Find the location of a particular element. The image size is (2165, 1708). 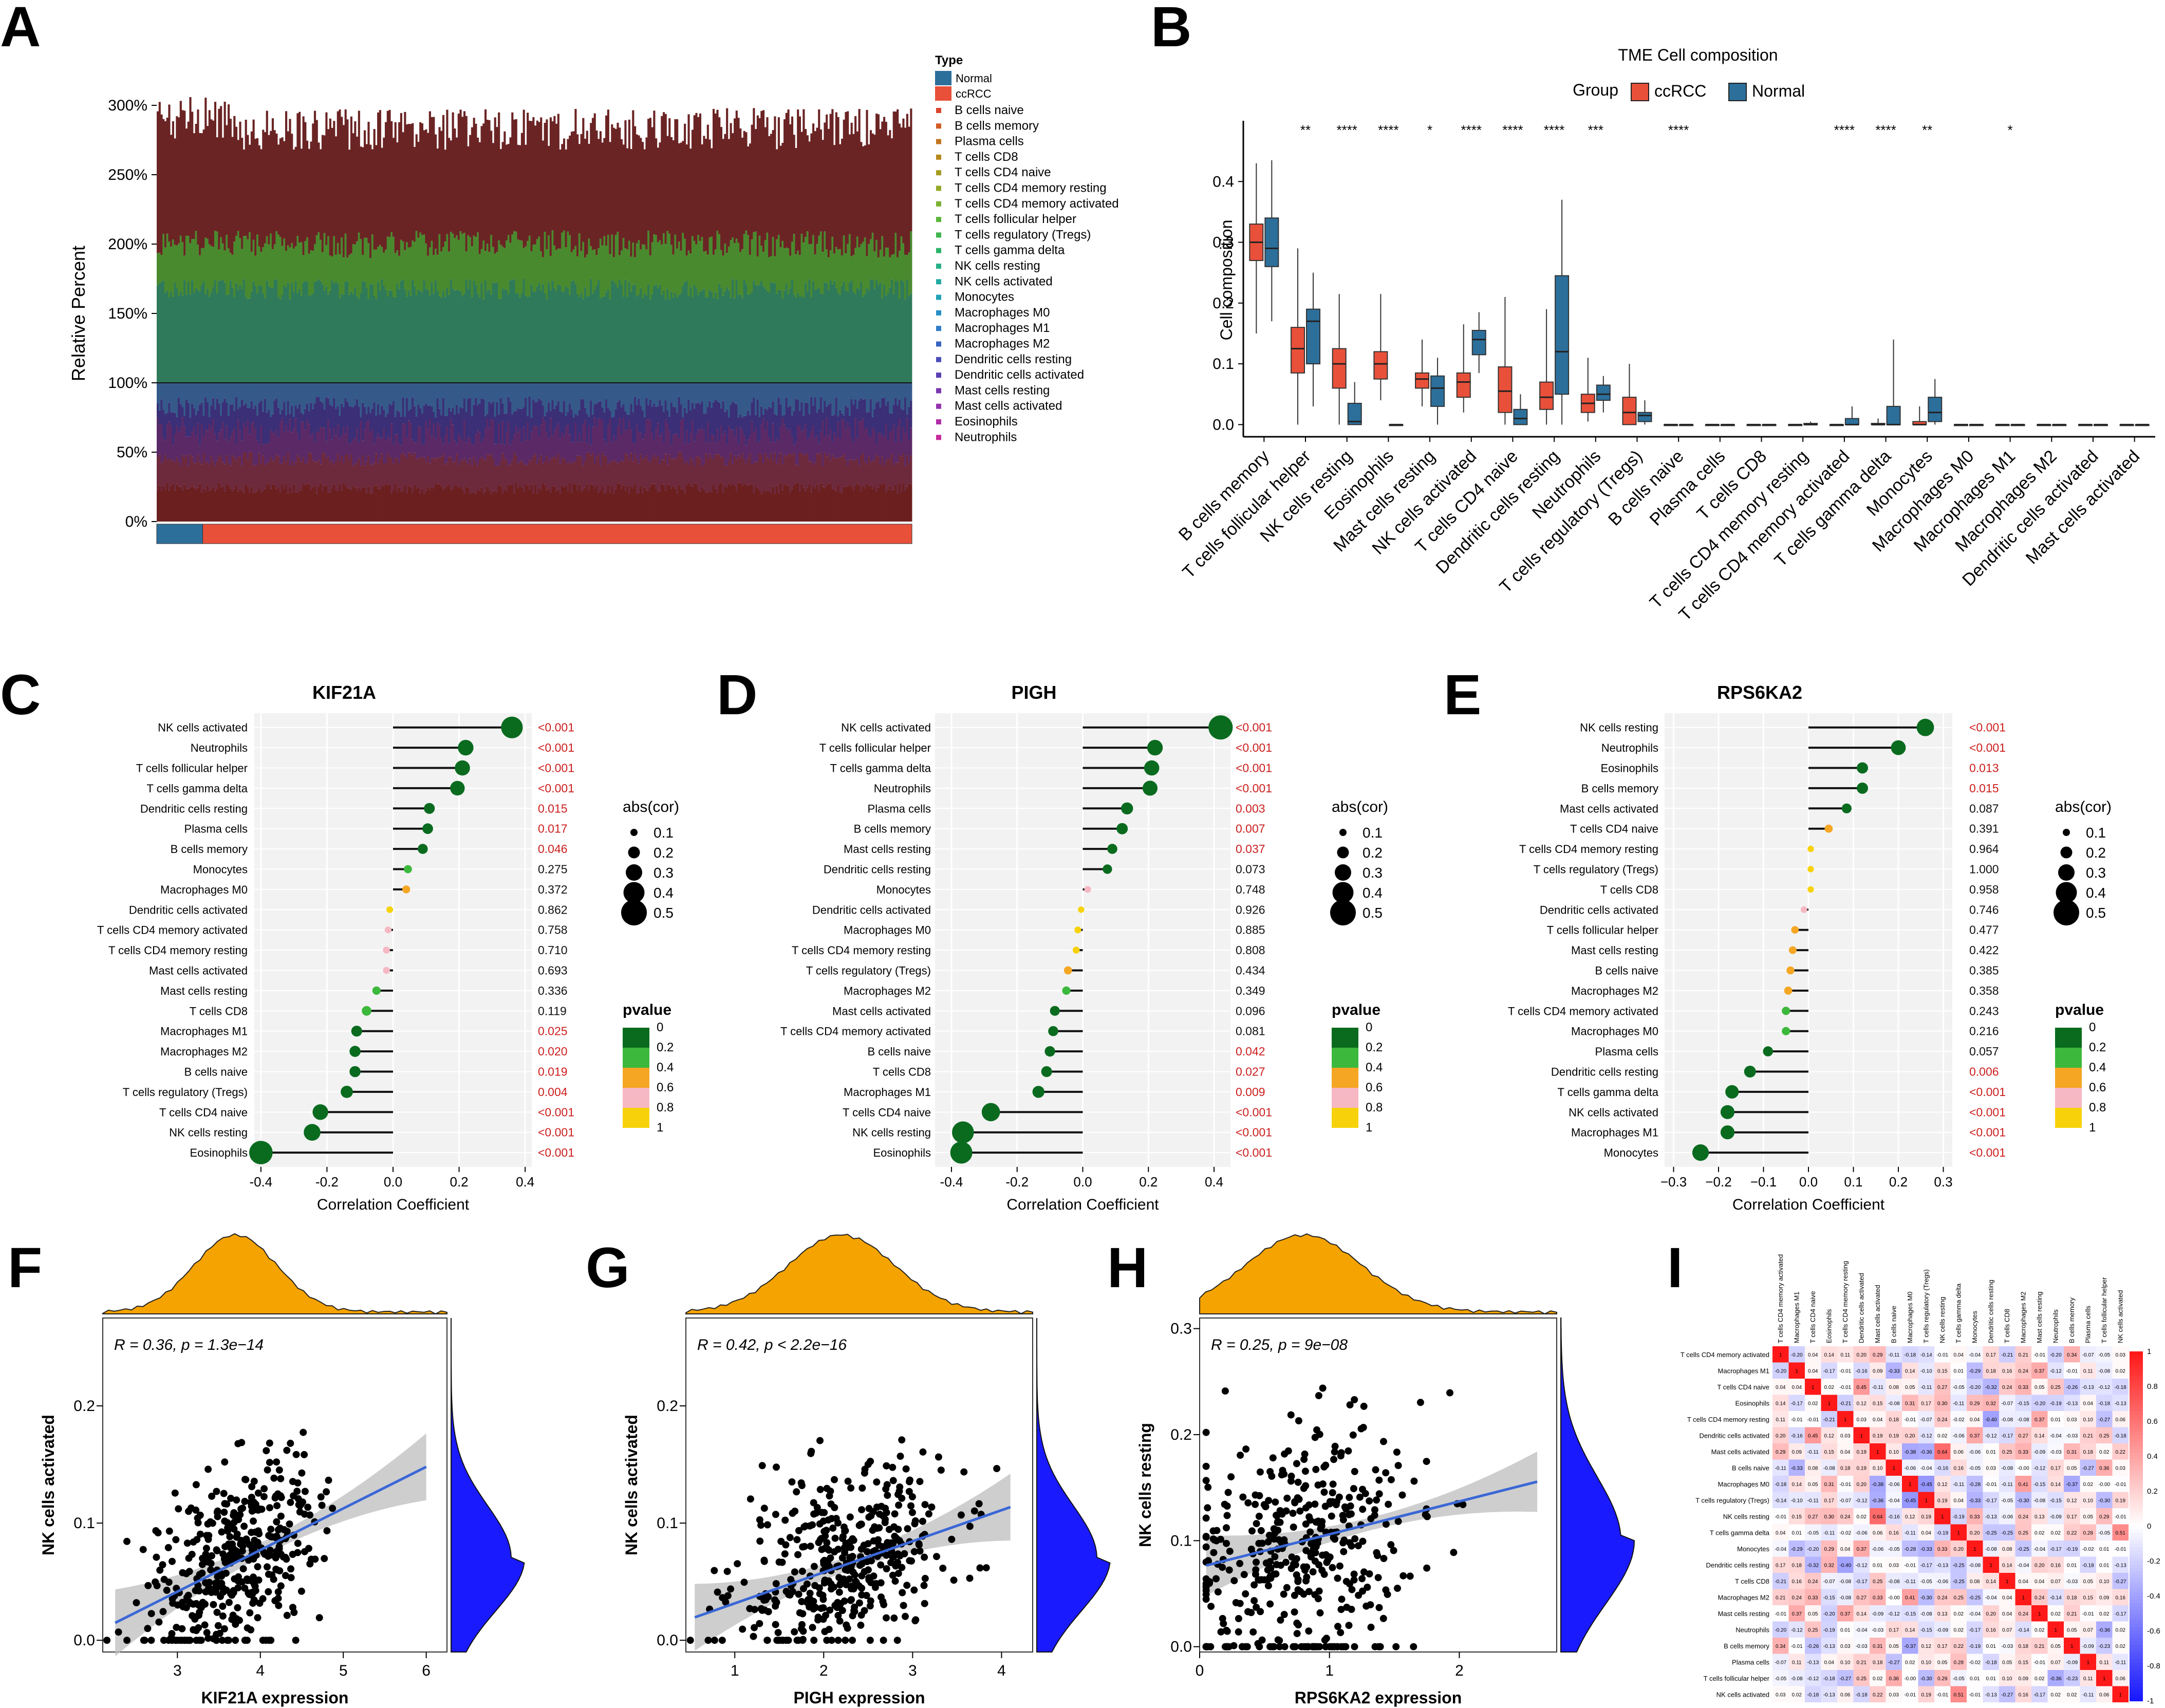

p-value-label: 0.006 is located at coordinates (1984, 1072).